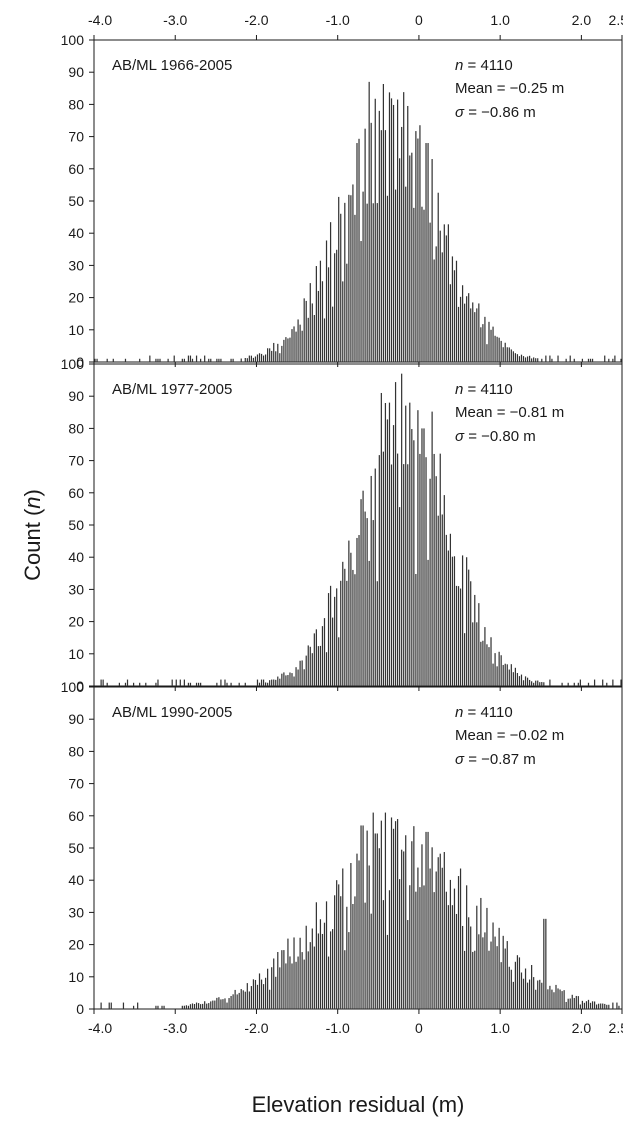 Image resolution: width=623 pixels, height=1129 pixels. I want to click on y-tick-label: 100, so click(73, 40).